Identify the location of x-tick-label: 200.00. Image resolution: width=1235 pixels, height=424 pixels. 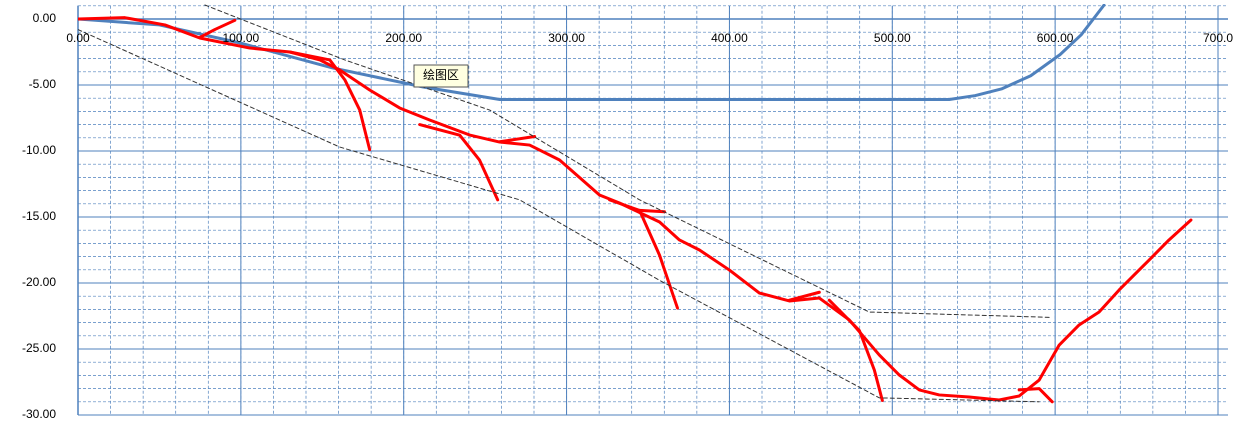
(403, 38).